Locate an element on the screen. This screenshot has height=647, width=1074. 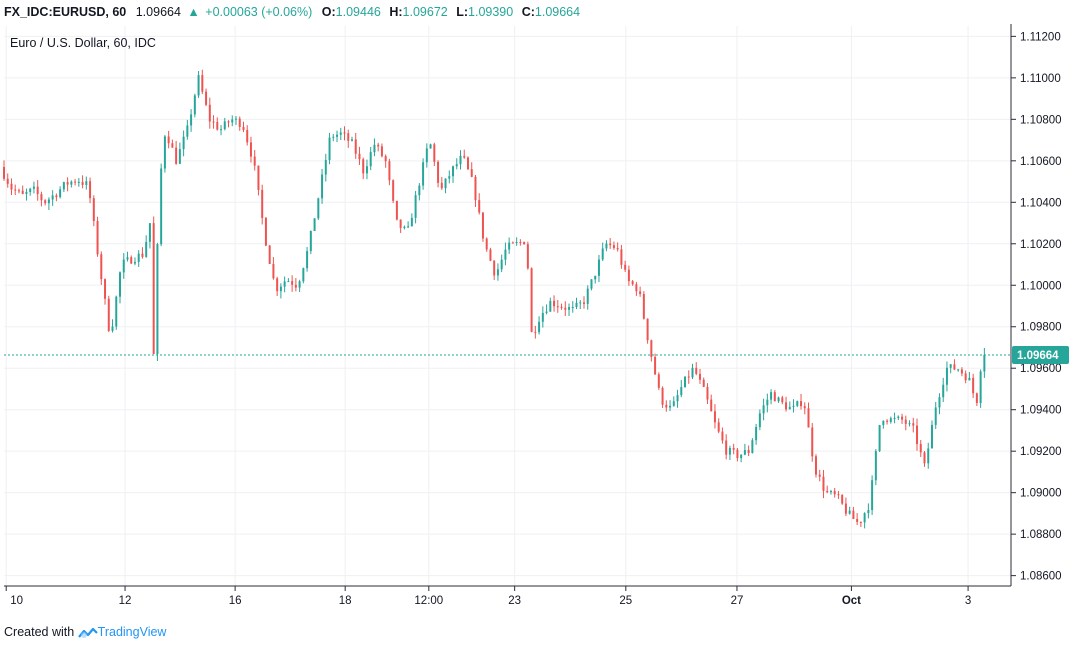
footer-brand: TradingView is located at coordinates (132, 632).